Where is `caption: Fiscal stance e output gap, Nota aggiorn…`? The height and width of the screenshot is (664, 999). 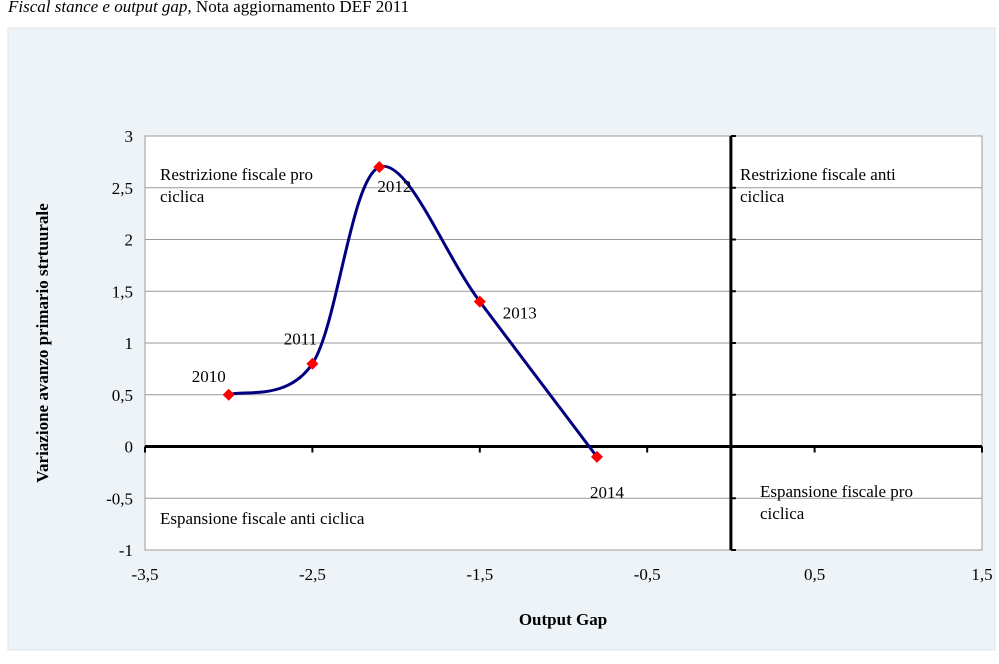 caption: Fiscal stance e output gap, Nota aggiorn… is located at coordinates (208, 8).